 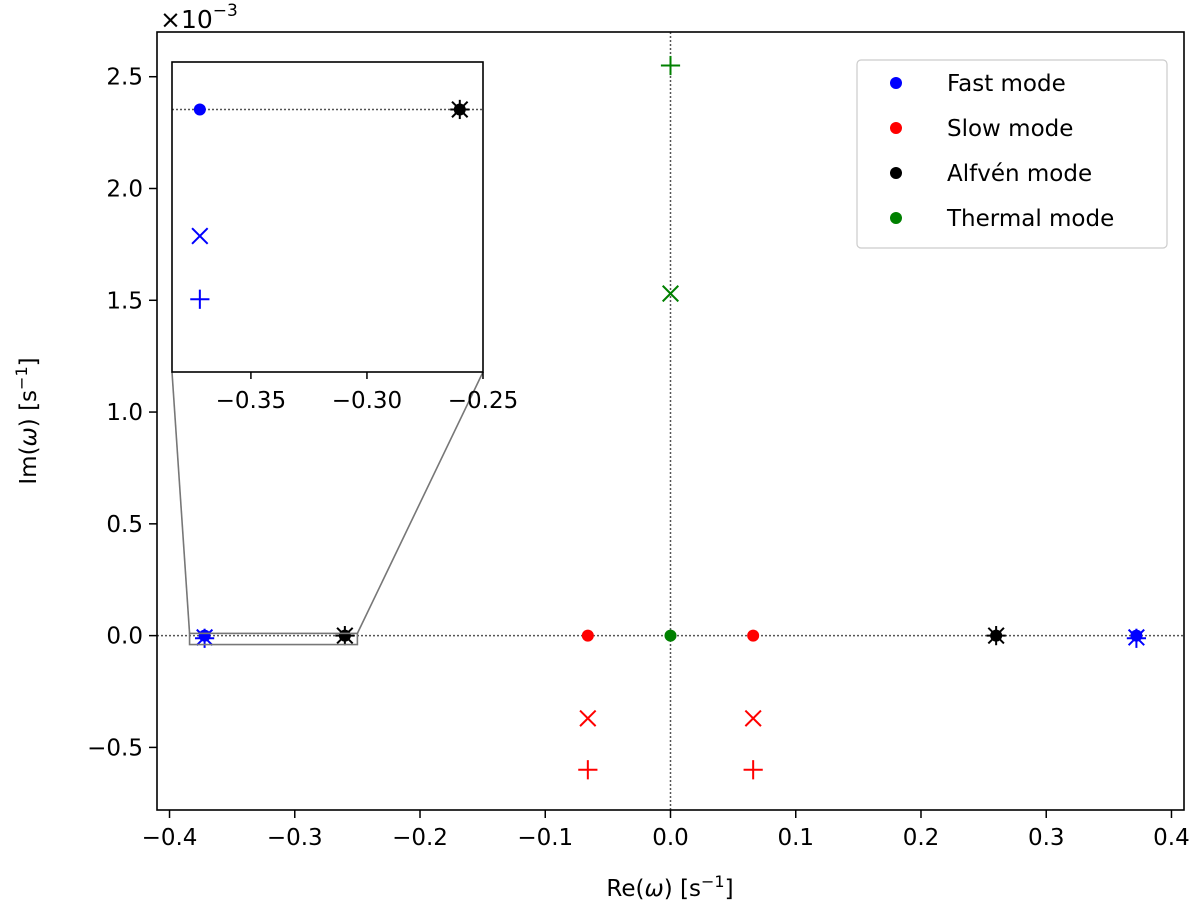 I want to click on inset-frame, so click(x=327, y=217).